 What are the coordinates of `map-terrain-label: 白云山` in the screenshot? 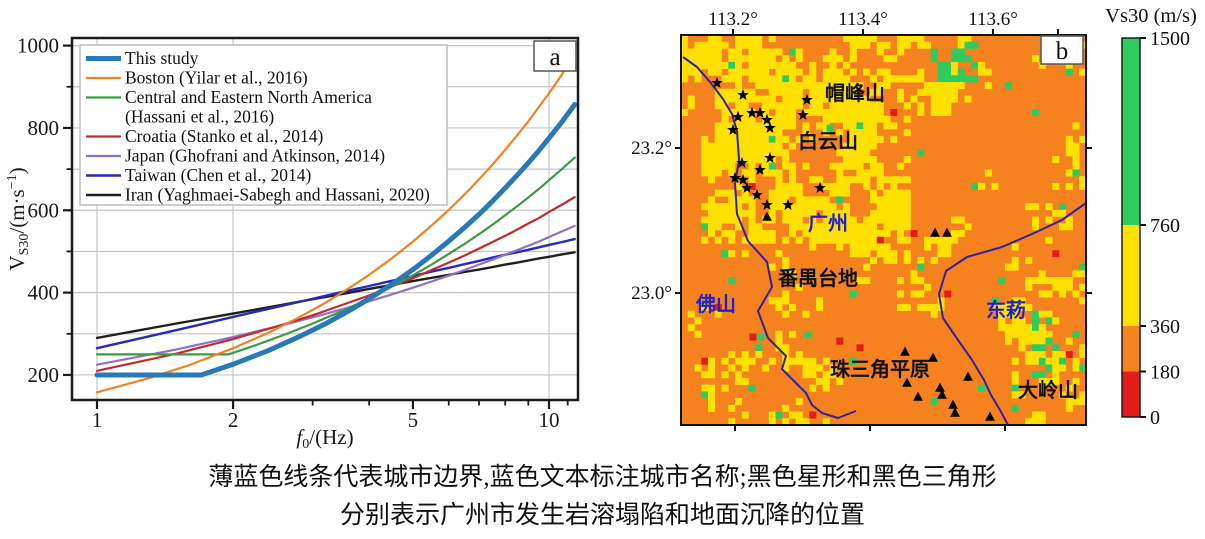 It's located at (828, 141).